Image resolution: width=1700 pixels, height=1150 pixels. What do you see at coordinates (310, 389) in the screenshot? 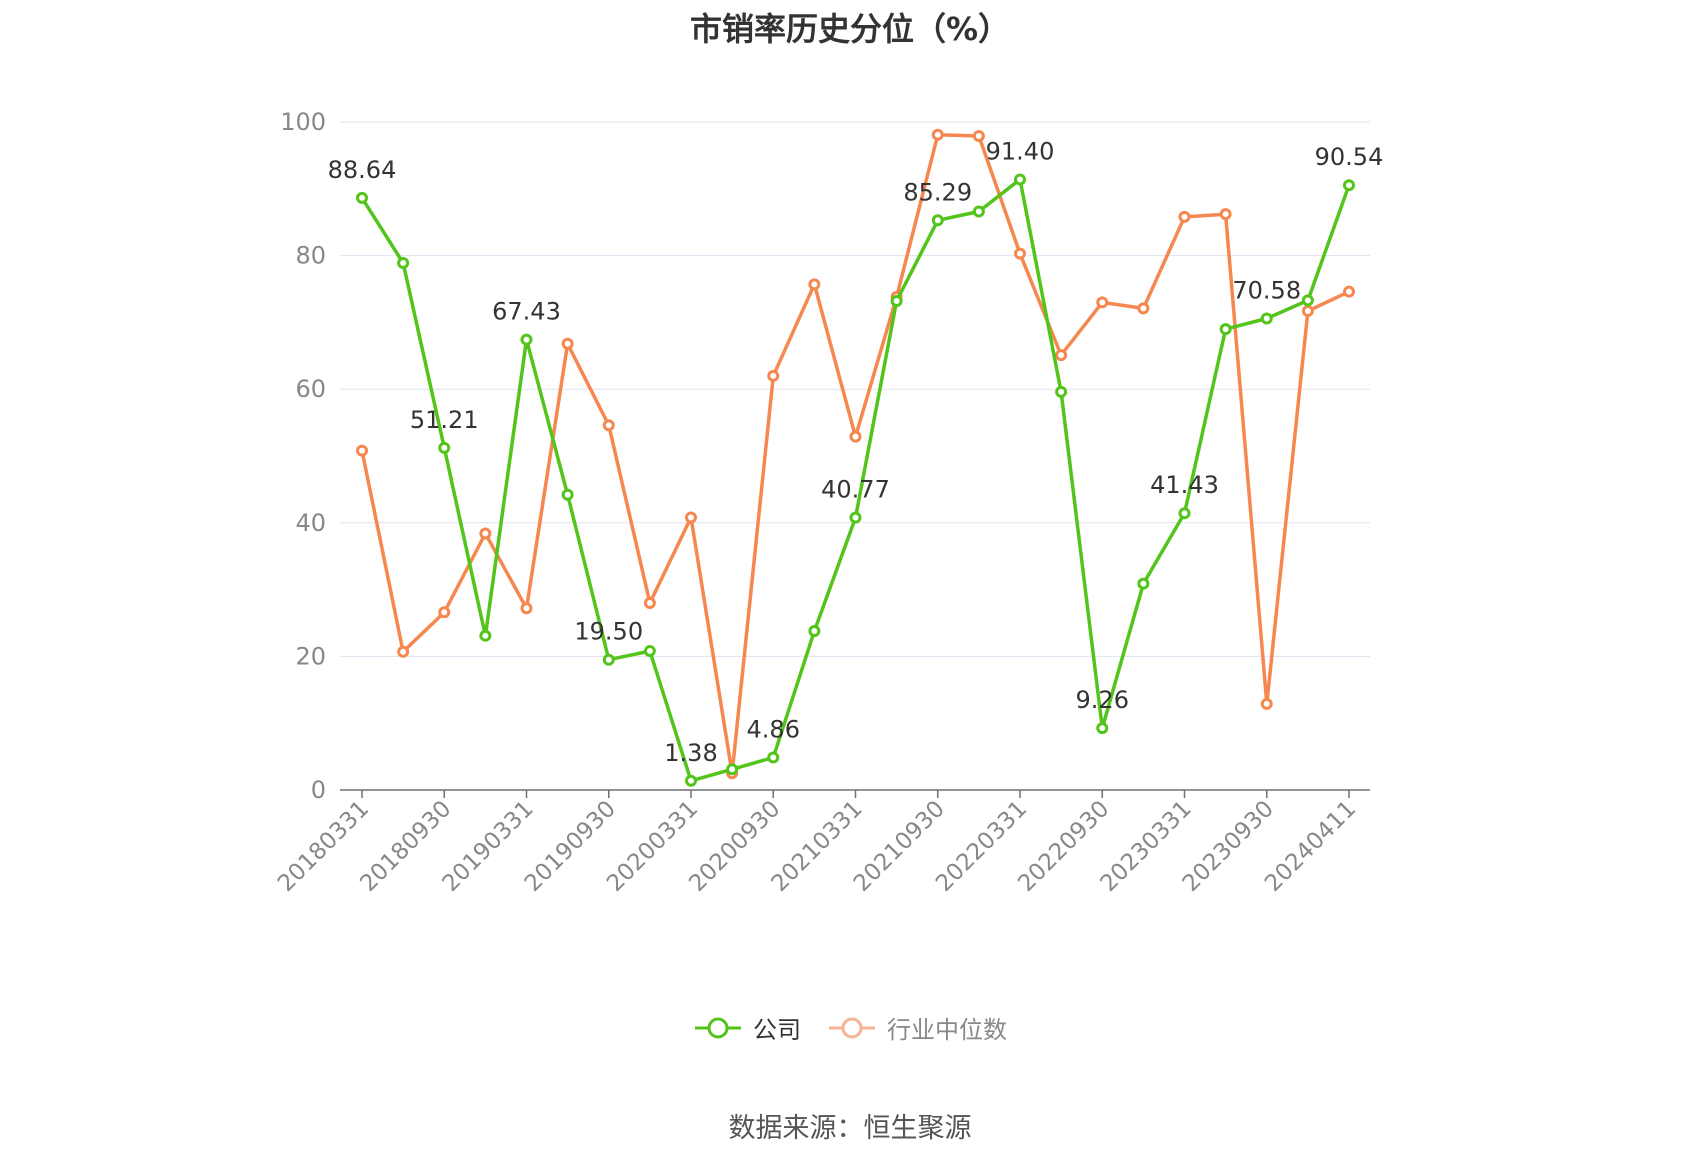
I see `y-tick-label: 60` at bounding box center [310, 389].